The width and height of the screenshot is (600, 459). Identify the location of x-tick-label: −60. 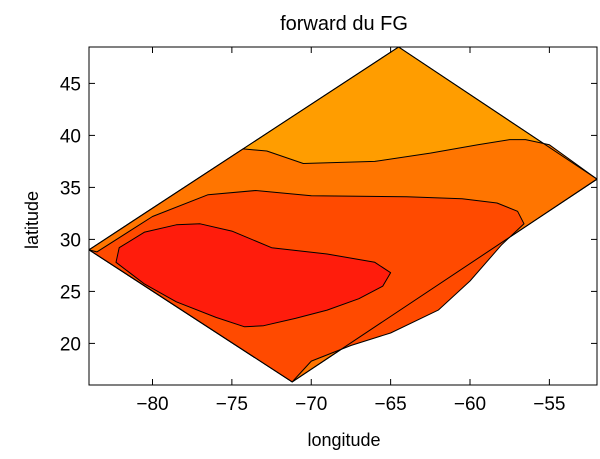
(470, 404).